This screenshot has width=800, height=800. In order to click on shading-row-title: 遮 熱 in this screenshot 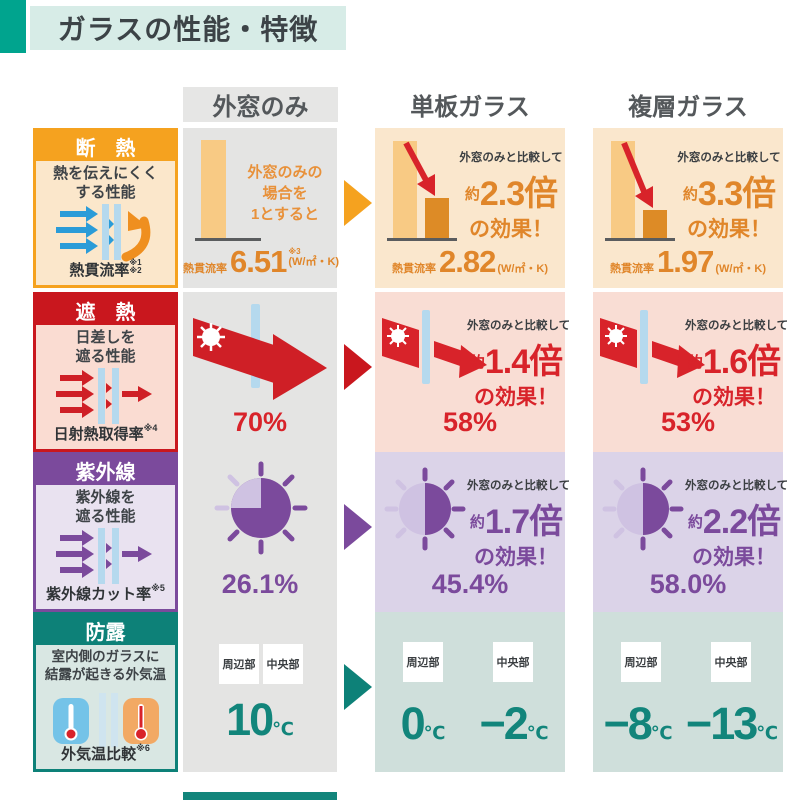, I will do `click(105, 310)`.